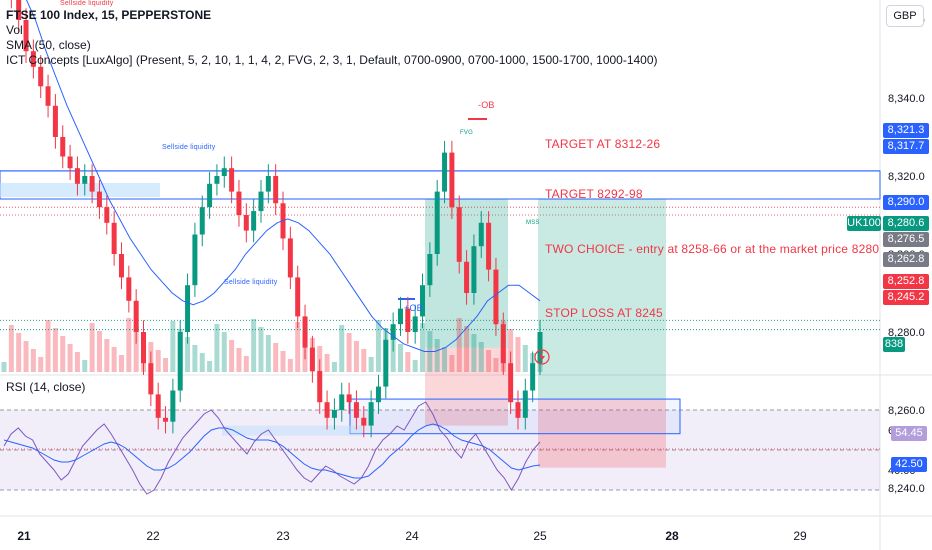 This screenshot has height=550, width=932. Describe the element at coordinates (251, 282) in the screenshot. I see `annotation-sellside-2: Sellside liquidity` at that location.